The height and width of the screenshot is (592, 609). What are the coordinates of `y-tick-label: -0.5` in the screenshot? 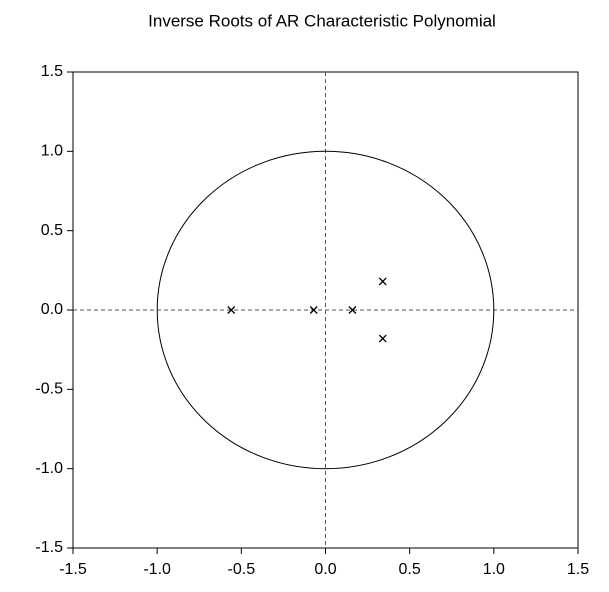 It's located at (49, 389).